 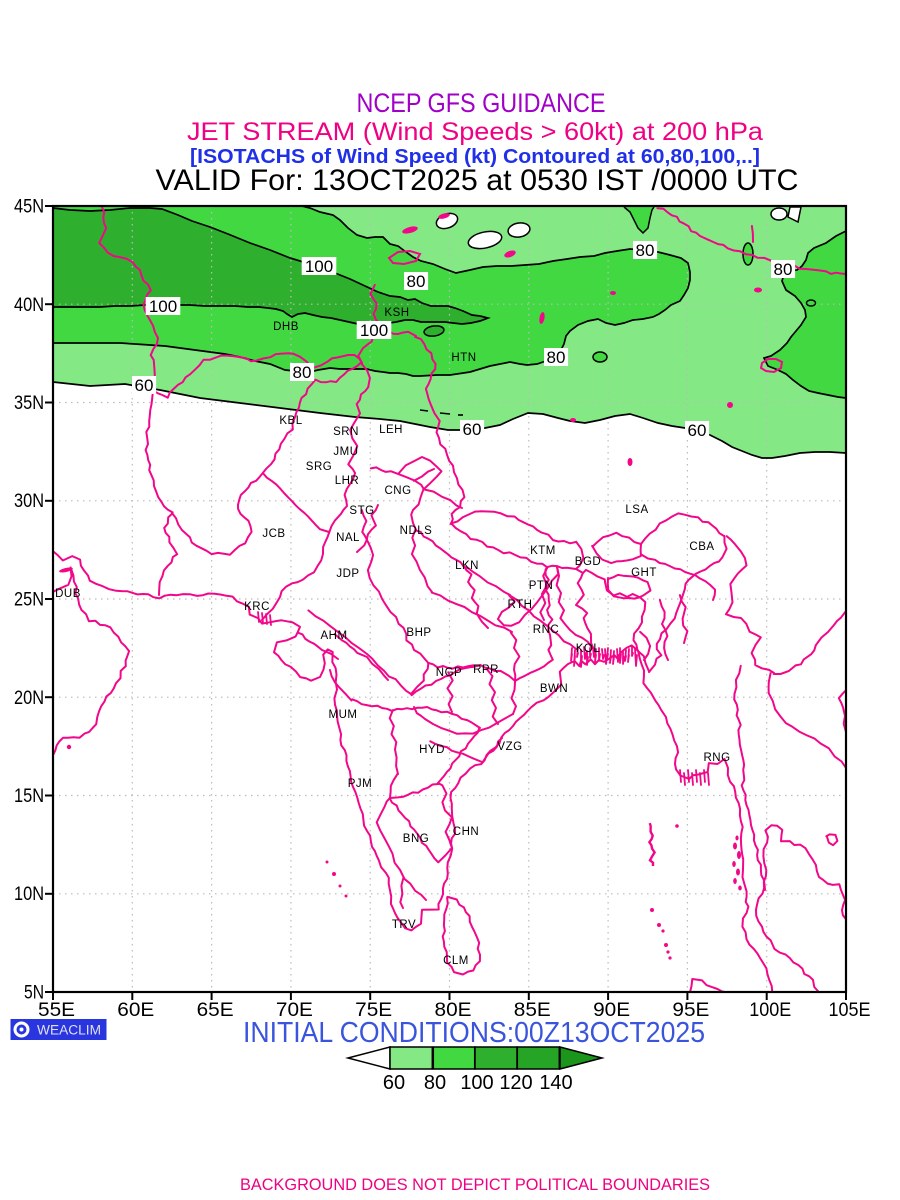 What do you see at coordinates (486, 670) in the screenshot?
I see `svg-text: RPR` at bounding box center [486, 670].